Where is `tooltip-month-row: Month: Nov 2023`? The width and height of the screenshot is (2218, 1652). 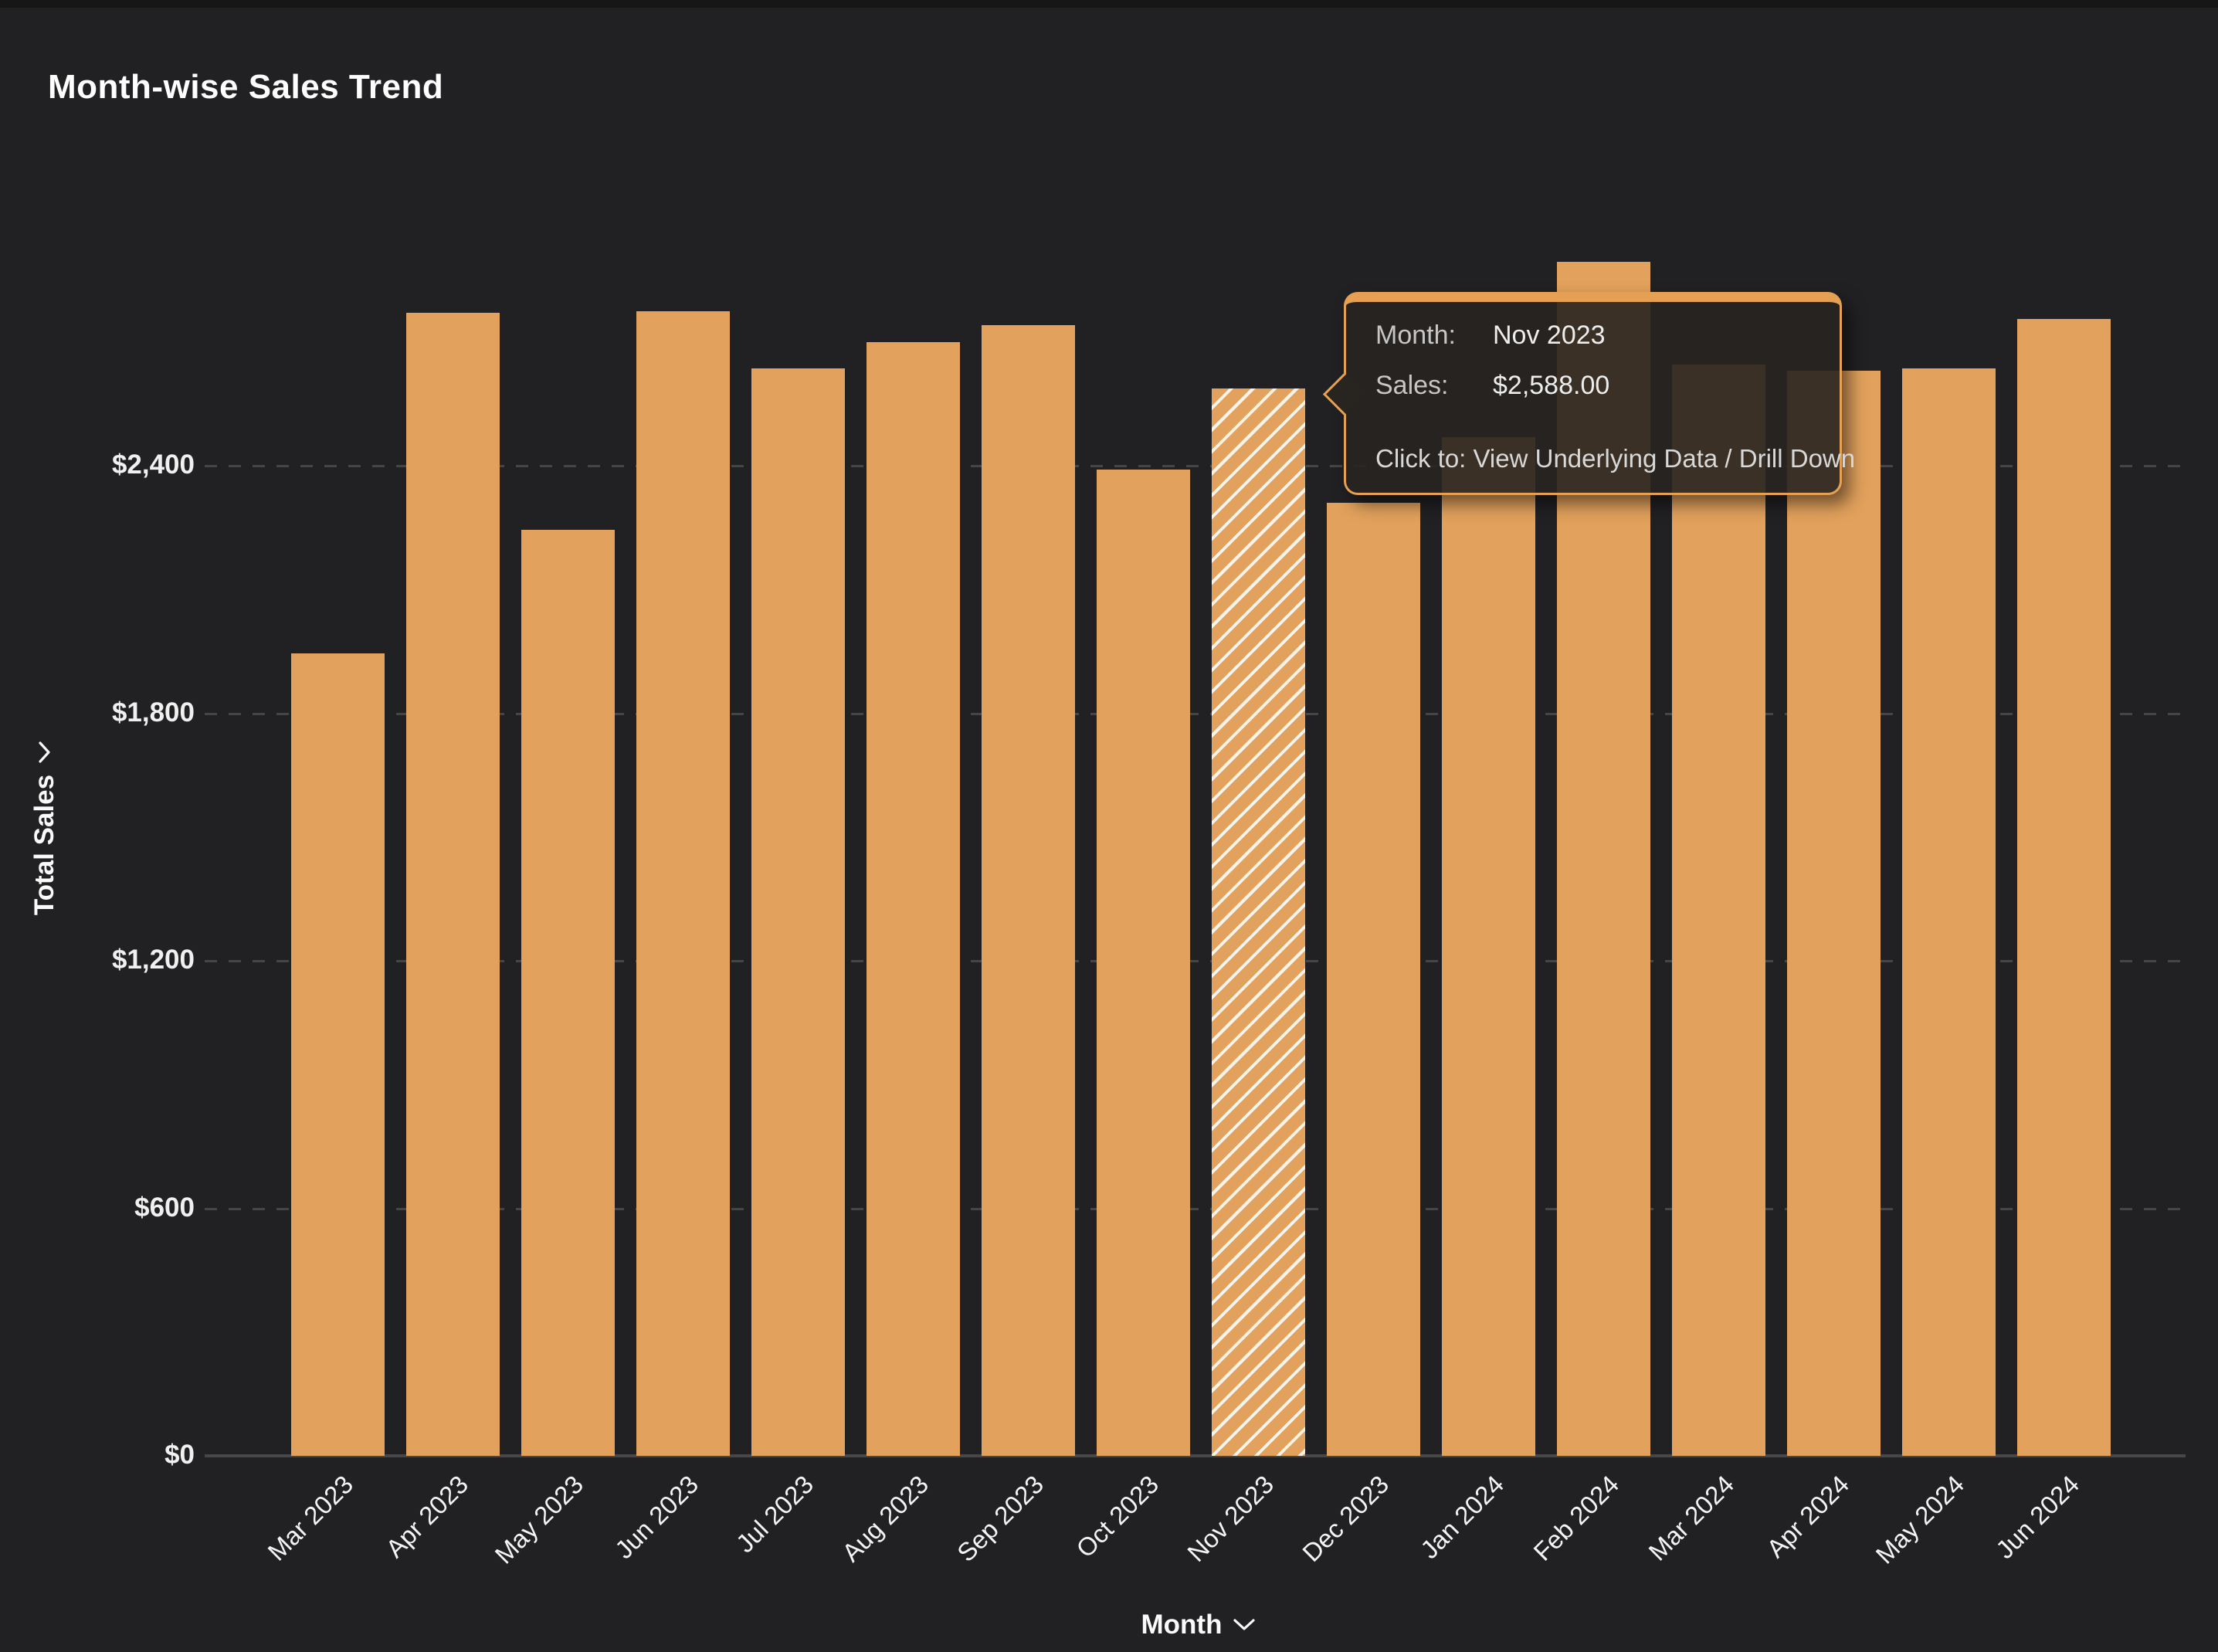
tooltip-month-row: Month: Nov 2023 is located at coordinates (1593, 336).